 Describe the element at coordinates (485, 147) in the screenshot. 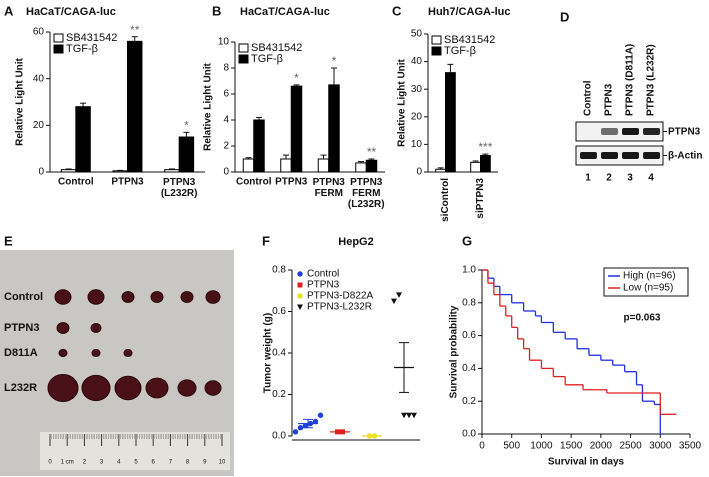

I see `significance: ***` at that location.